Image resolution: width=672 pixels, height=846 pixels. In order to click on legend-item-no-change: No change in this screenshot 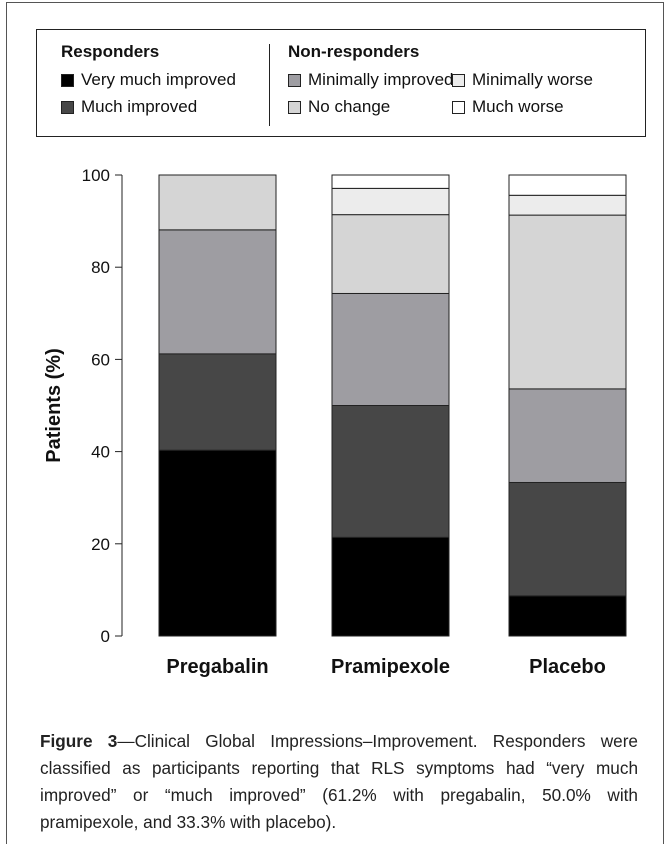, I will do `click(339, 107)`.